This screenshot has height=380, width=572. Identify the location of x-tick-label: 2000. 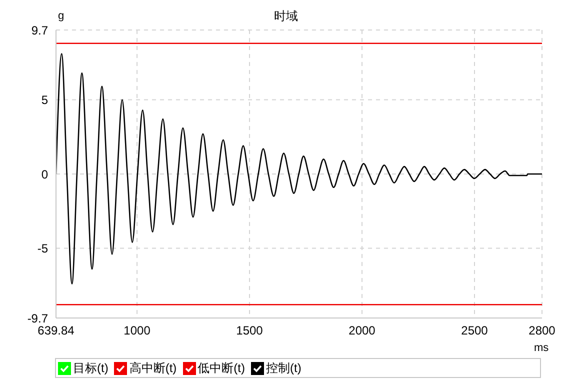
(362, 331).